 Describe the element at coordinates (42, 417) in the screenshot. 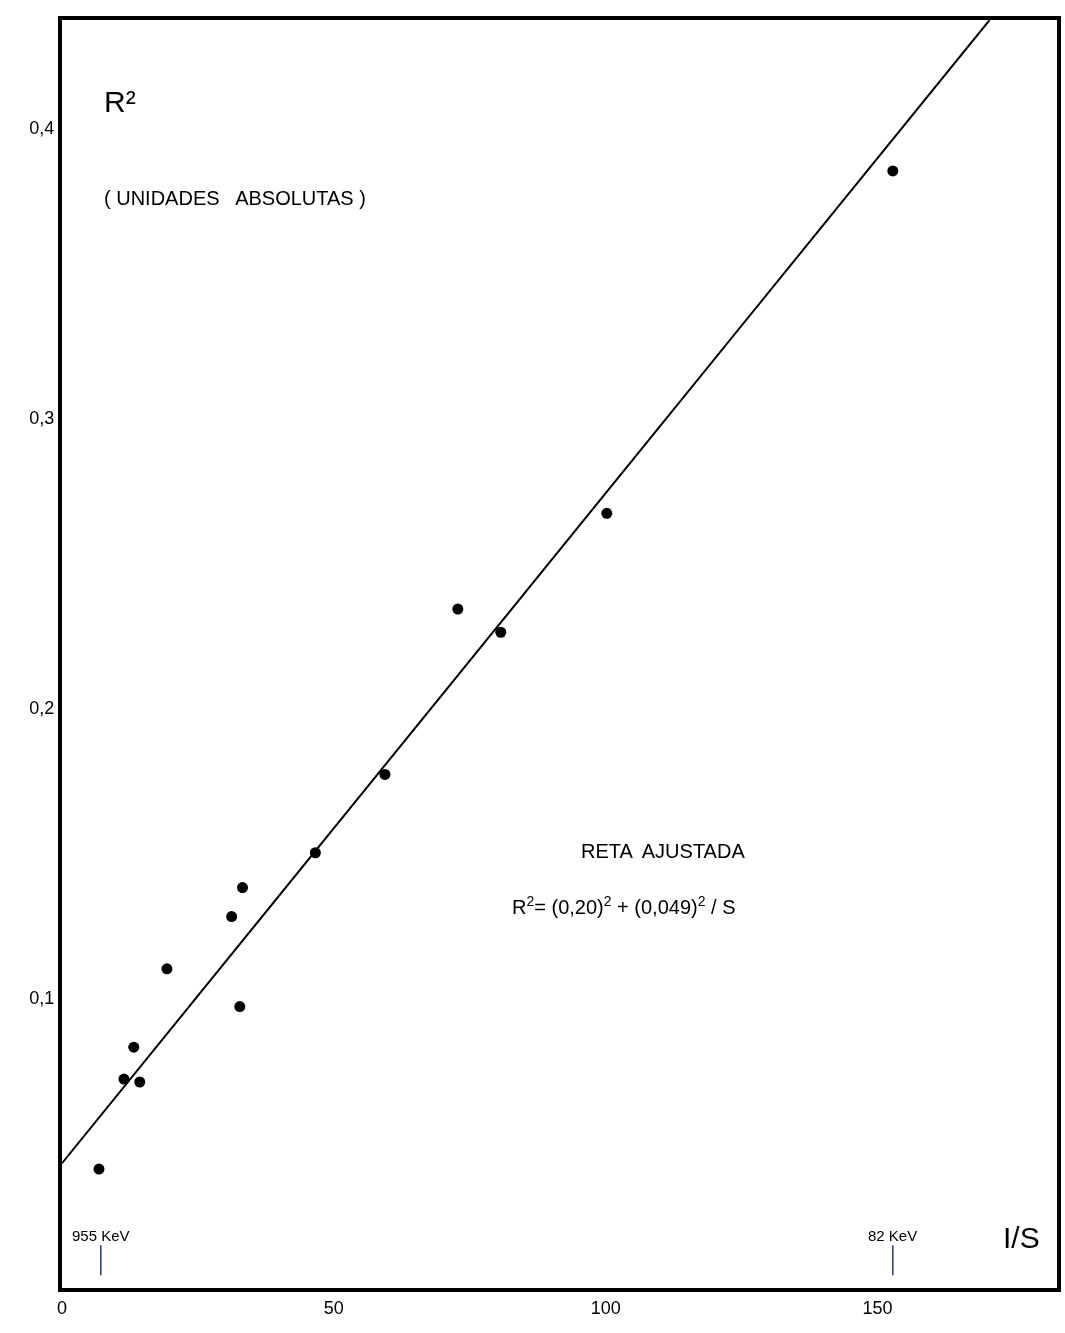

I see `y-tick-label: 0,3` at that location.